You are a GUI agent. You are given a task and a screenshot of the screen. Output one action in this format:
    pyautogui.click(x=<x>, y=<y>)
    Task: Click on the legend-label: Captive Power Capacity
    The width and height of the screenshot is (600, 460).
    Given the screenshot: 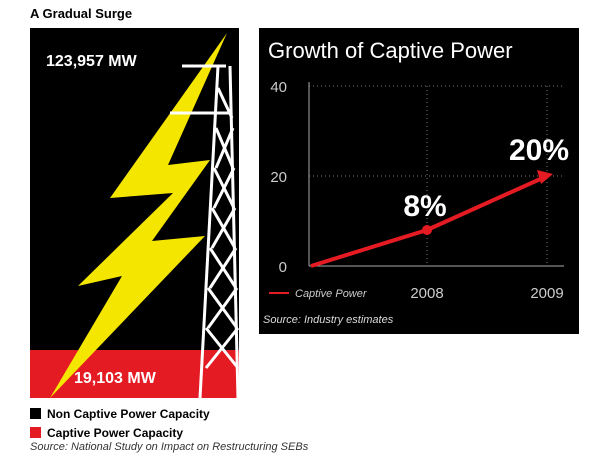 What is the action you would take?
    pyautogui.click(x=115, y=432)
    